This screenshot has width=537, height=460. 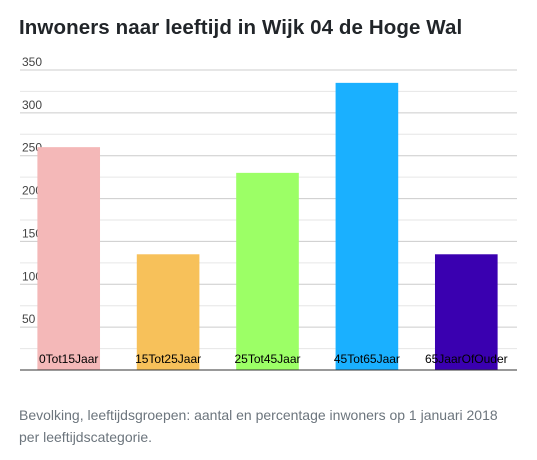 I want to click on x-tick-label: 0Tot15Jaar, so click(x=68, y=359).